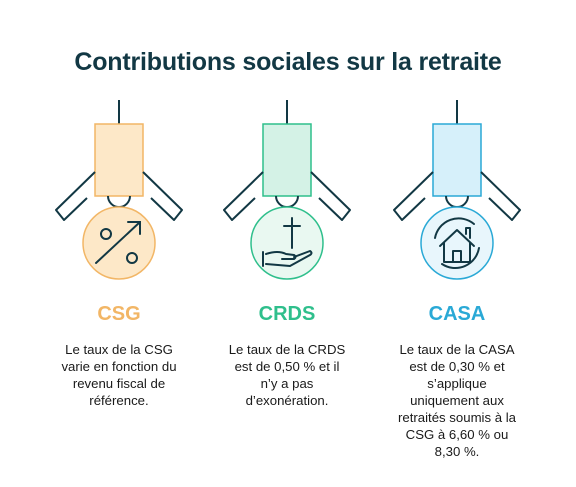 Image resolution: width=576 pixels, height=487 pixels. What do you see at coordinates (287, 190) in the screenshot?
I see `crds-claw-illustration` at bounding box center [287, 190].